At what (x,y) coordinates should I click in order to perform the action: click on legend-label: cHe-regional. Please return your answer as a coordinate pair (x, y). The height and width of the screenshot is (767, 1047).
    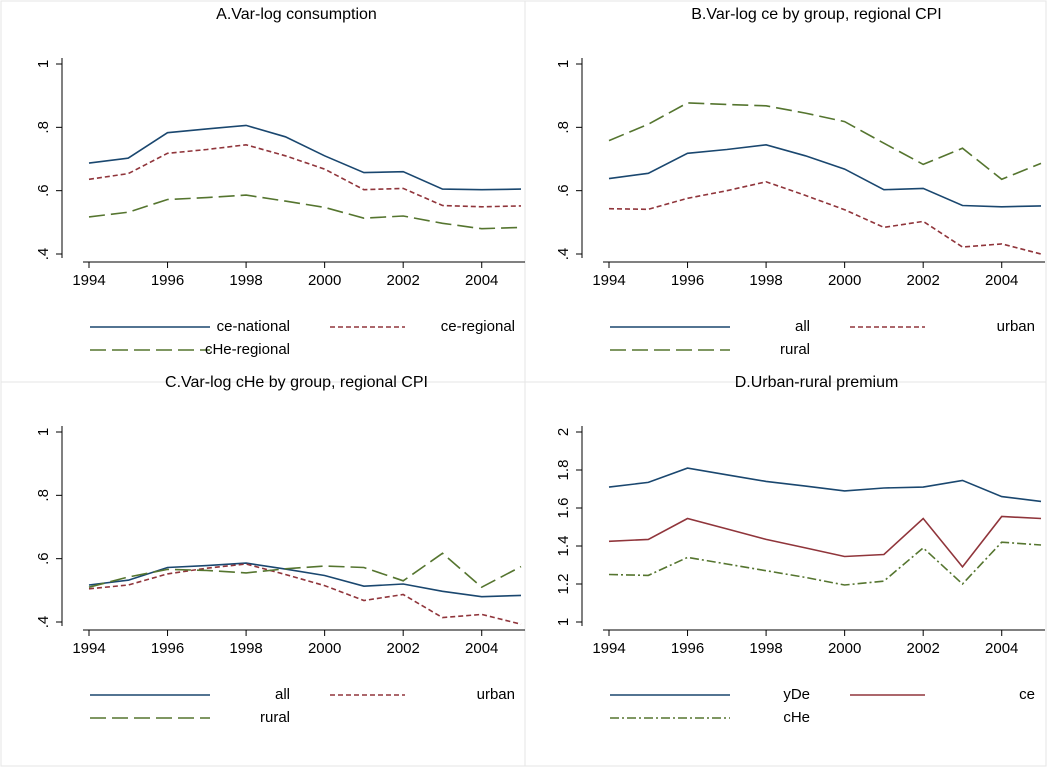
    Looking at the image, I should click on (247, 349).